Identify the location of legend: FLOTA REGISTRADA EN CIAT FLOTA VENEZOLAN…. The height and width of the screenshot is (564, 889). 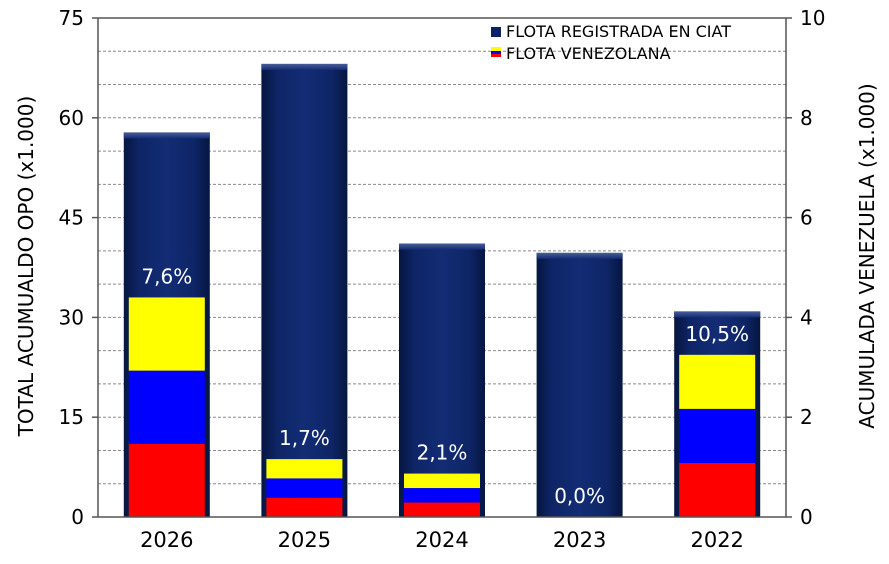
(611, 42).